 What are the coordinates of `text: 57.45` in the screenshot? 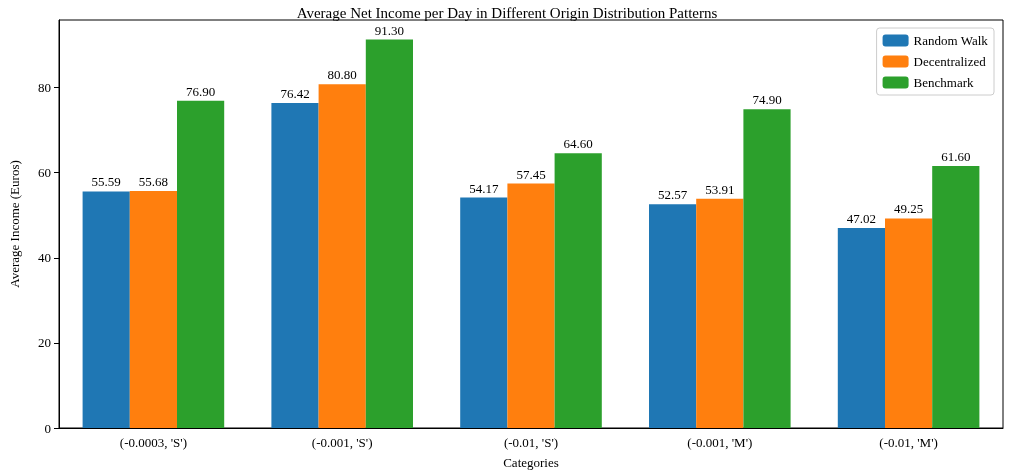 It's located at (531, 174).